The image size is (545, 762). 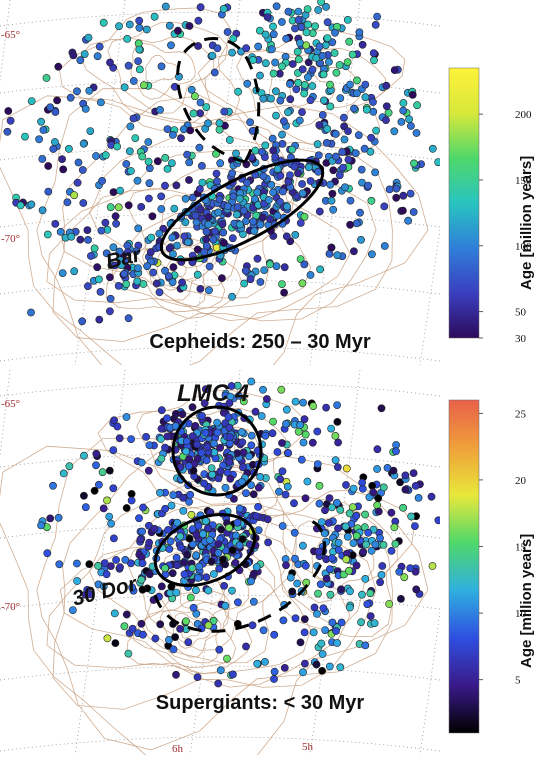 What do you see at coordinates (220, 460) in the screenshot?
I see `dec-gridline` at bounding box center [220, 460].